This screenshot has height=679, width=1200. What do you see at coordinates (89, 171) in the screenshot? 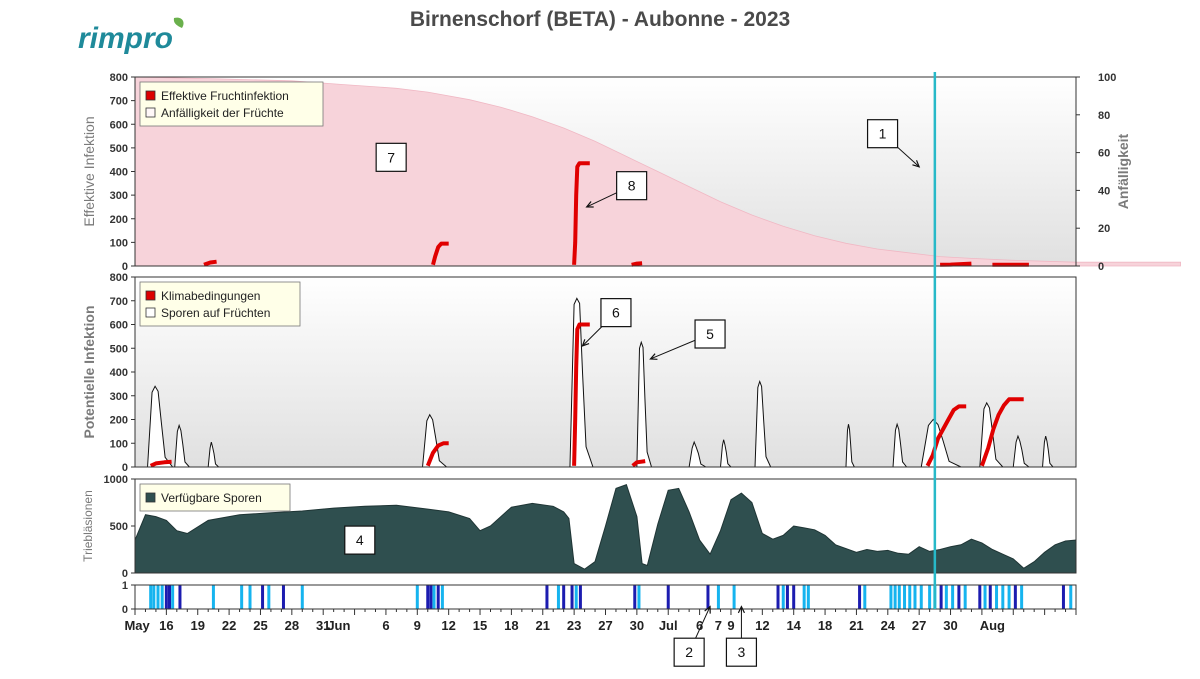
I see `y-axis-title: Effektive Infektion` at bounding box center [89, 171].